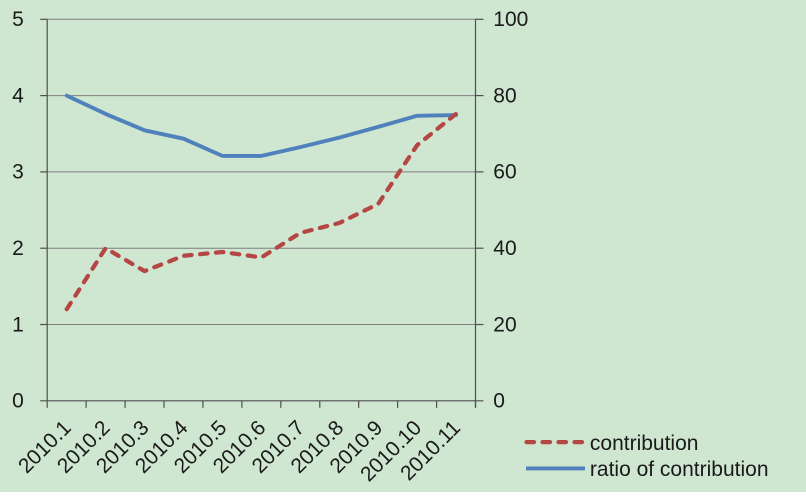  Describe the element at coordinates (510, 19) in the screenshot. I see `svg-text: 100` at that location.